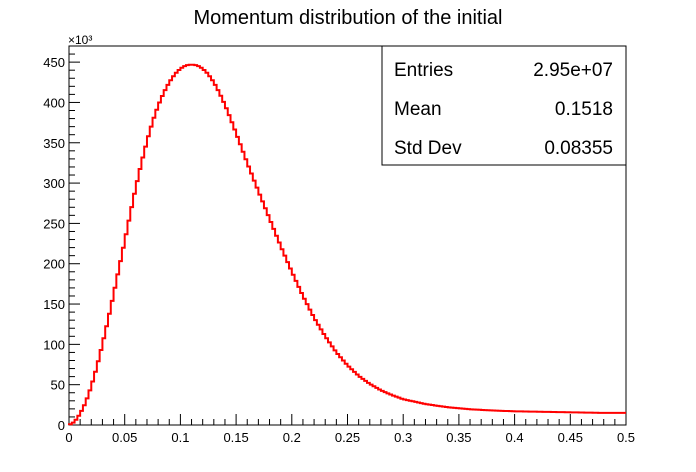 The height and width of the screenshot is (472, 696). I want to click on stats-label: Entries, so click(423, 70).